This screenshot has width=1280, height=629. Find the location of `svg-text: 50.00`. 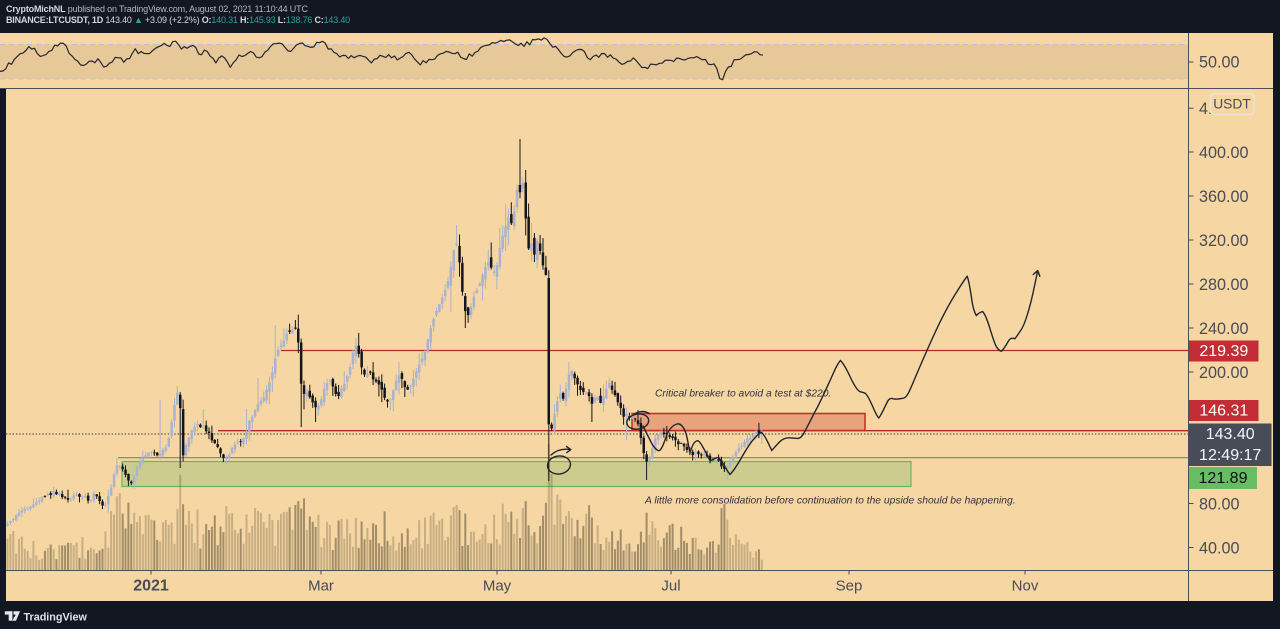

svg-text: 50.00 is located at coordinates (1219, 63).